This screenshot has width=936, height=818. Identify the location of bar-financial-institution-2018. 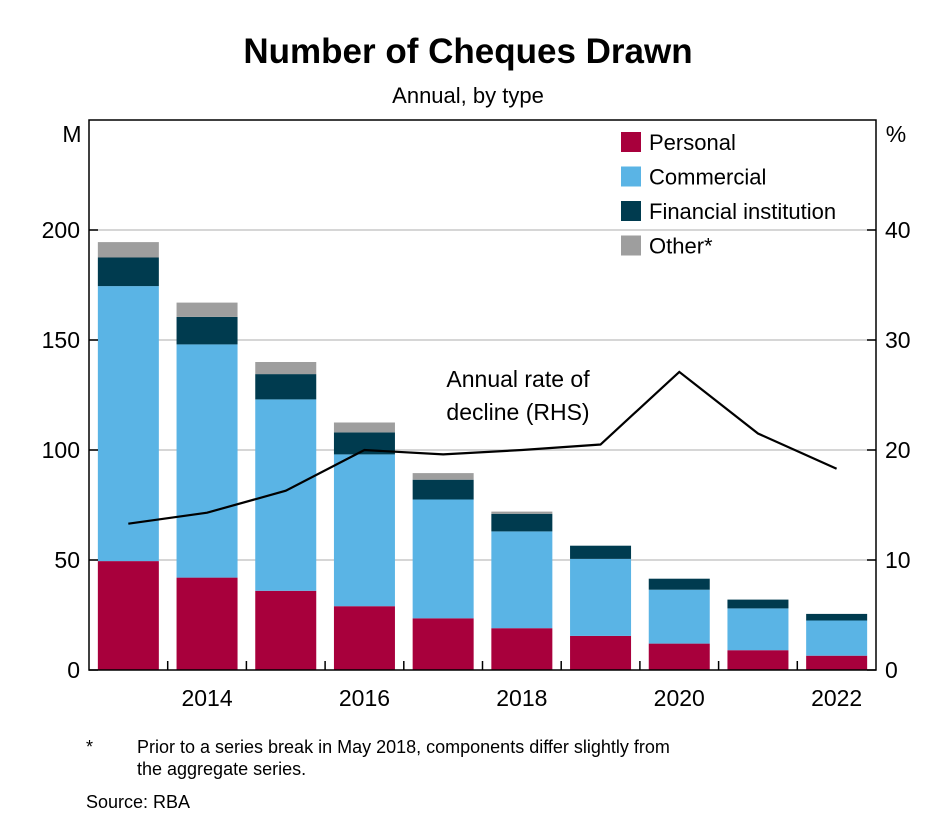
(522, 522).